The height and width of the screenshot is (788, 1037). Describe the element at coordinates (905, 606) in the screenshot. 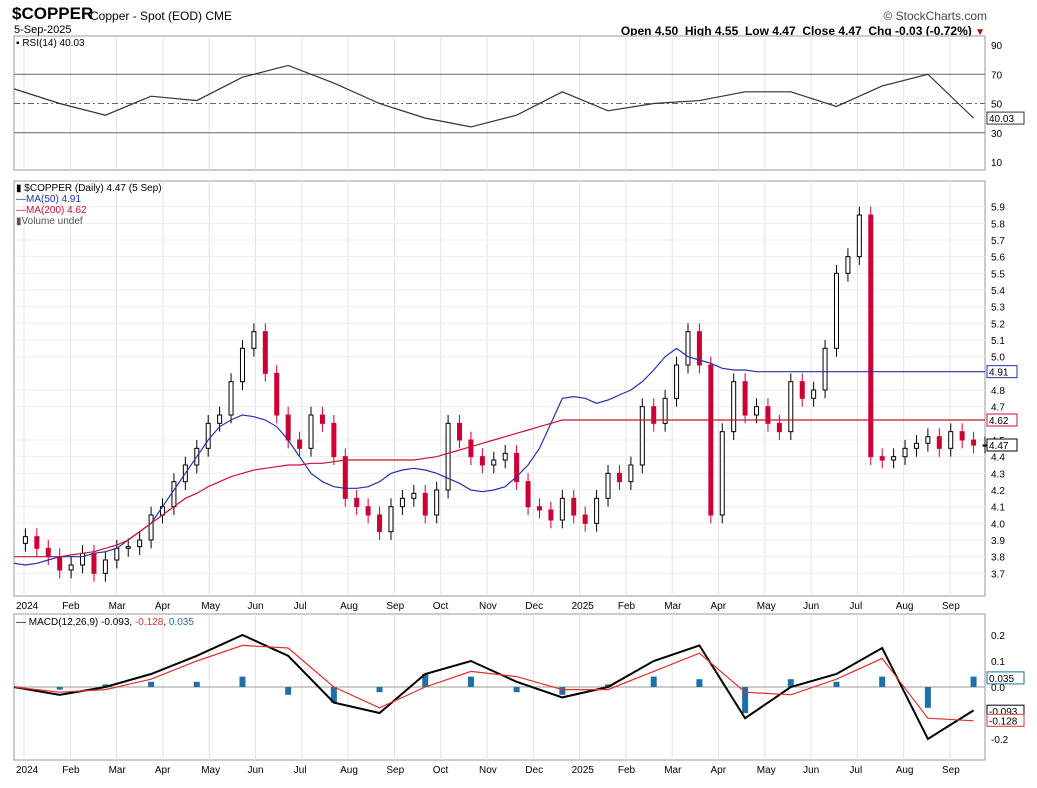

I see `month-label-top: Aug` at that location.